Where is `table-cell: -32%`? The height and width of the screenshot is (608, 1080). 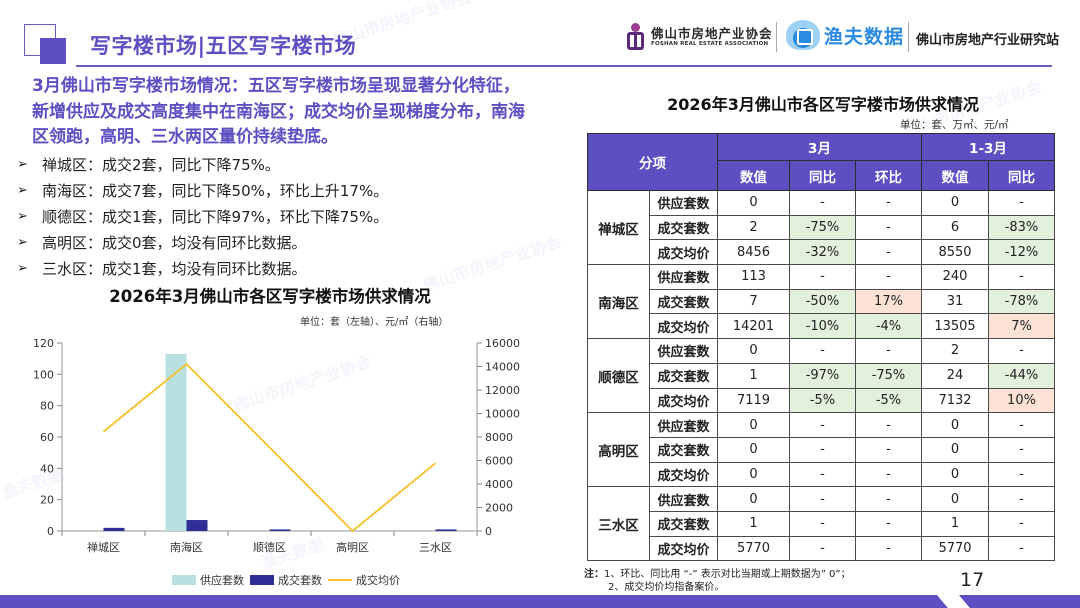 table-cell: -32% is located at coordinates (822, 252).